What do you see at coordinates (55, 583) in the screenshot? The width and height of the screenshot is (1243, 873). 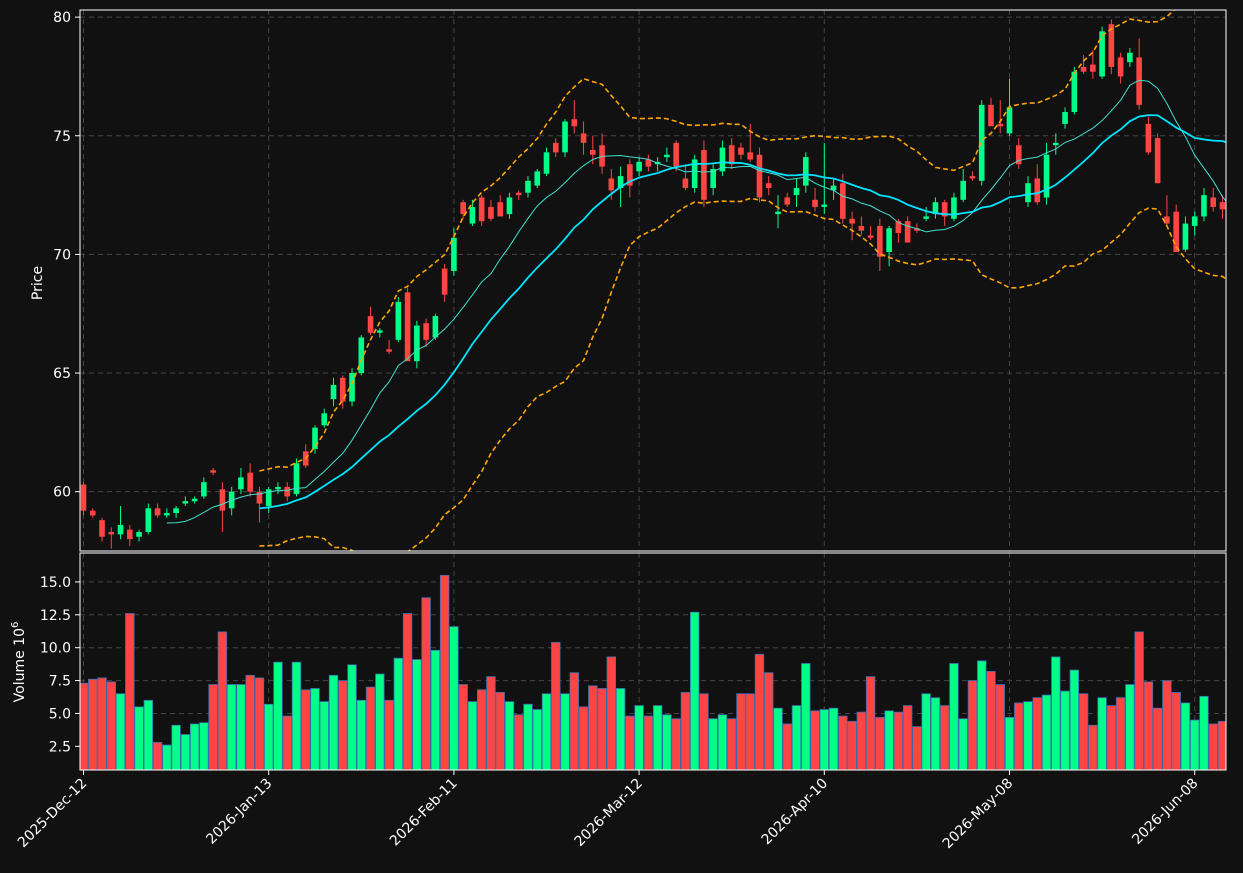 I see `volume-tick-label: 15.0` at bounding box center [55, 583].